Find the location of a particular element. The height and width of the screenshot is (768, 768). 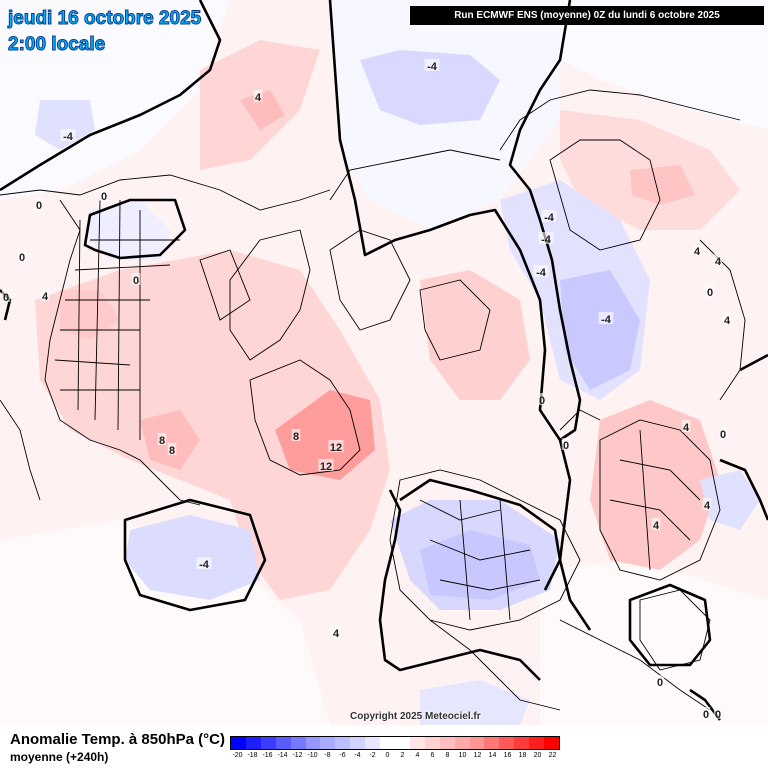

scale-label: 2 is located at coordinates (402, 755).